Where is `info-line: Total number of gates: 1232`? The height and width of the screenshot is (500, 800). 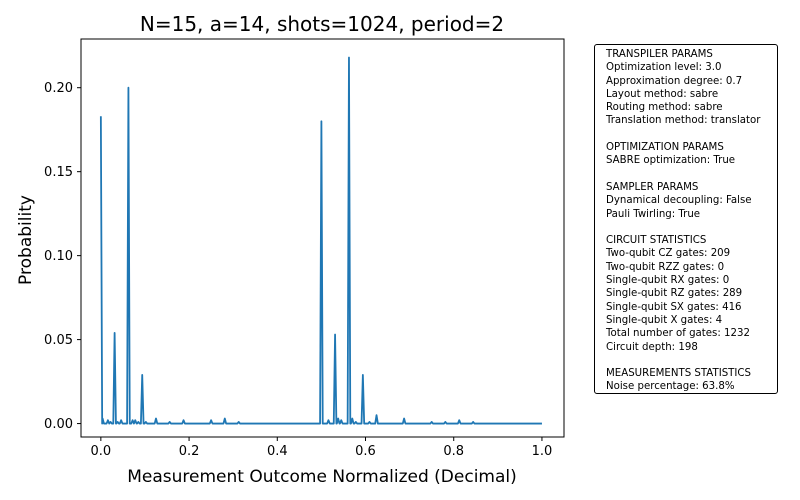 info-line: Total number of gates: 1232 is located at coordinates (678, 334).